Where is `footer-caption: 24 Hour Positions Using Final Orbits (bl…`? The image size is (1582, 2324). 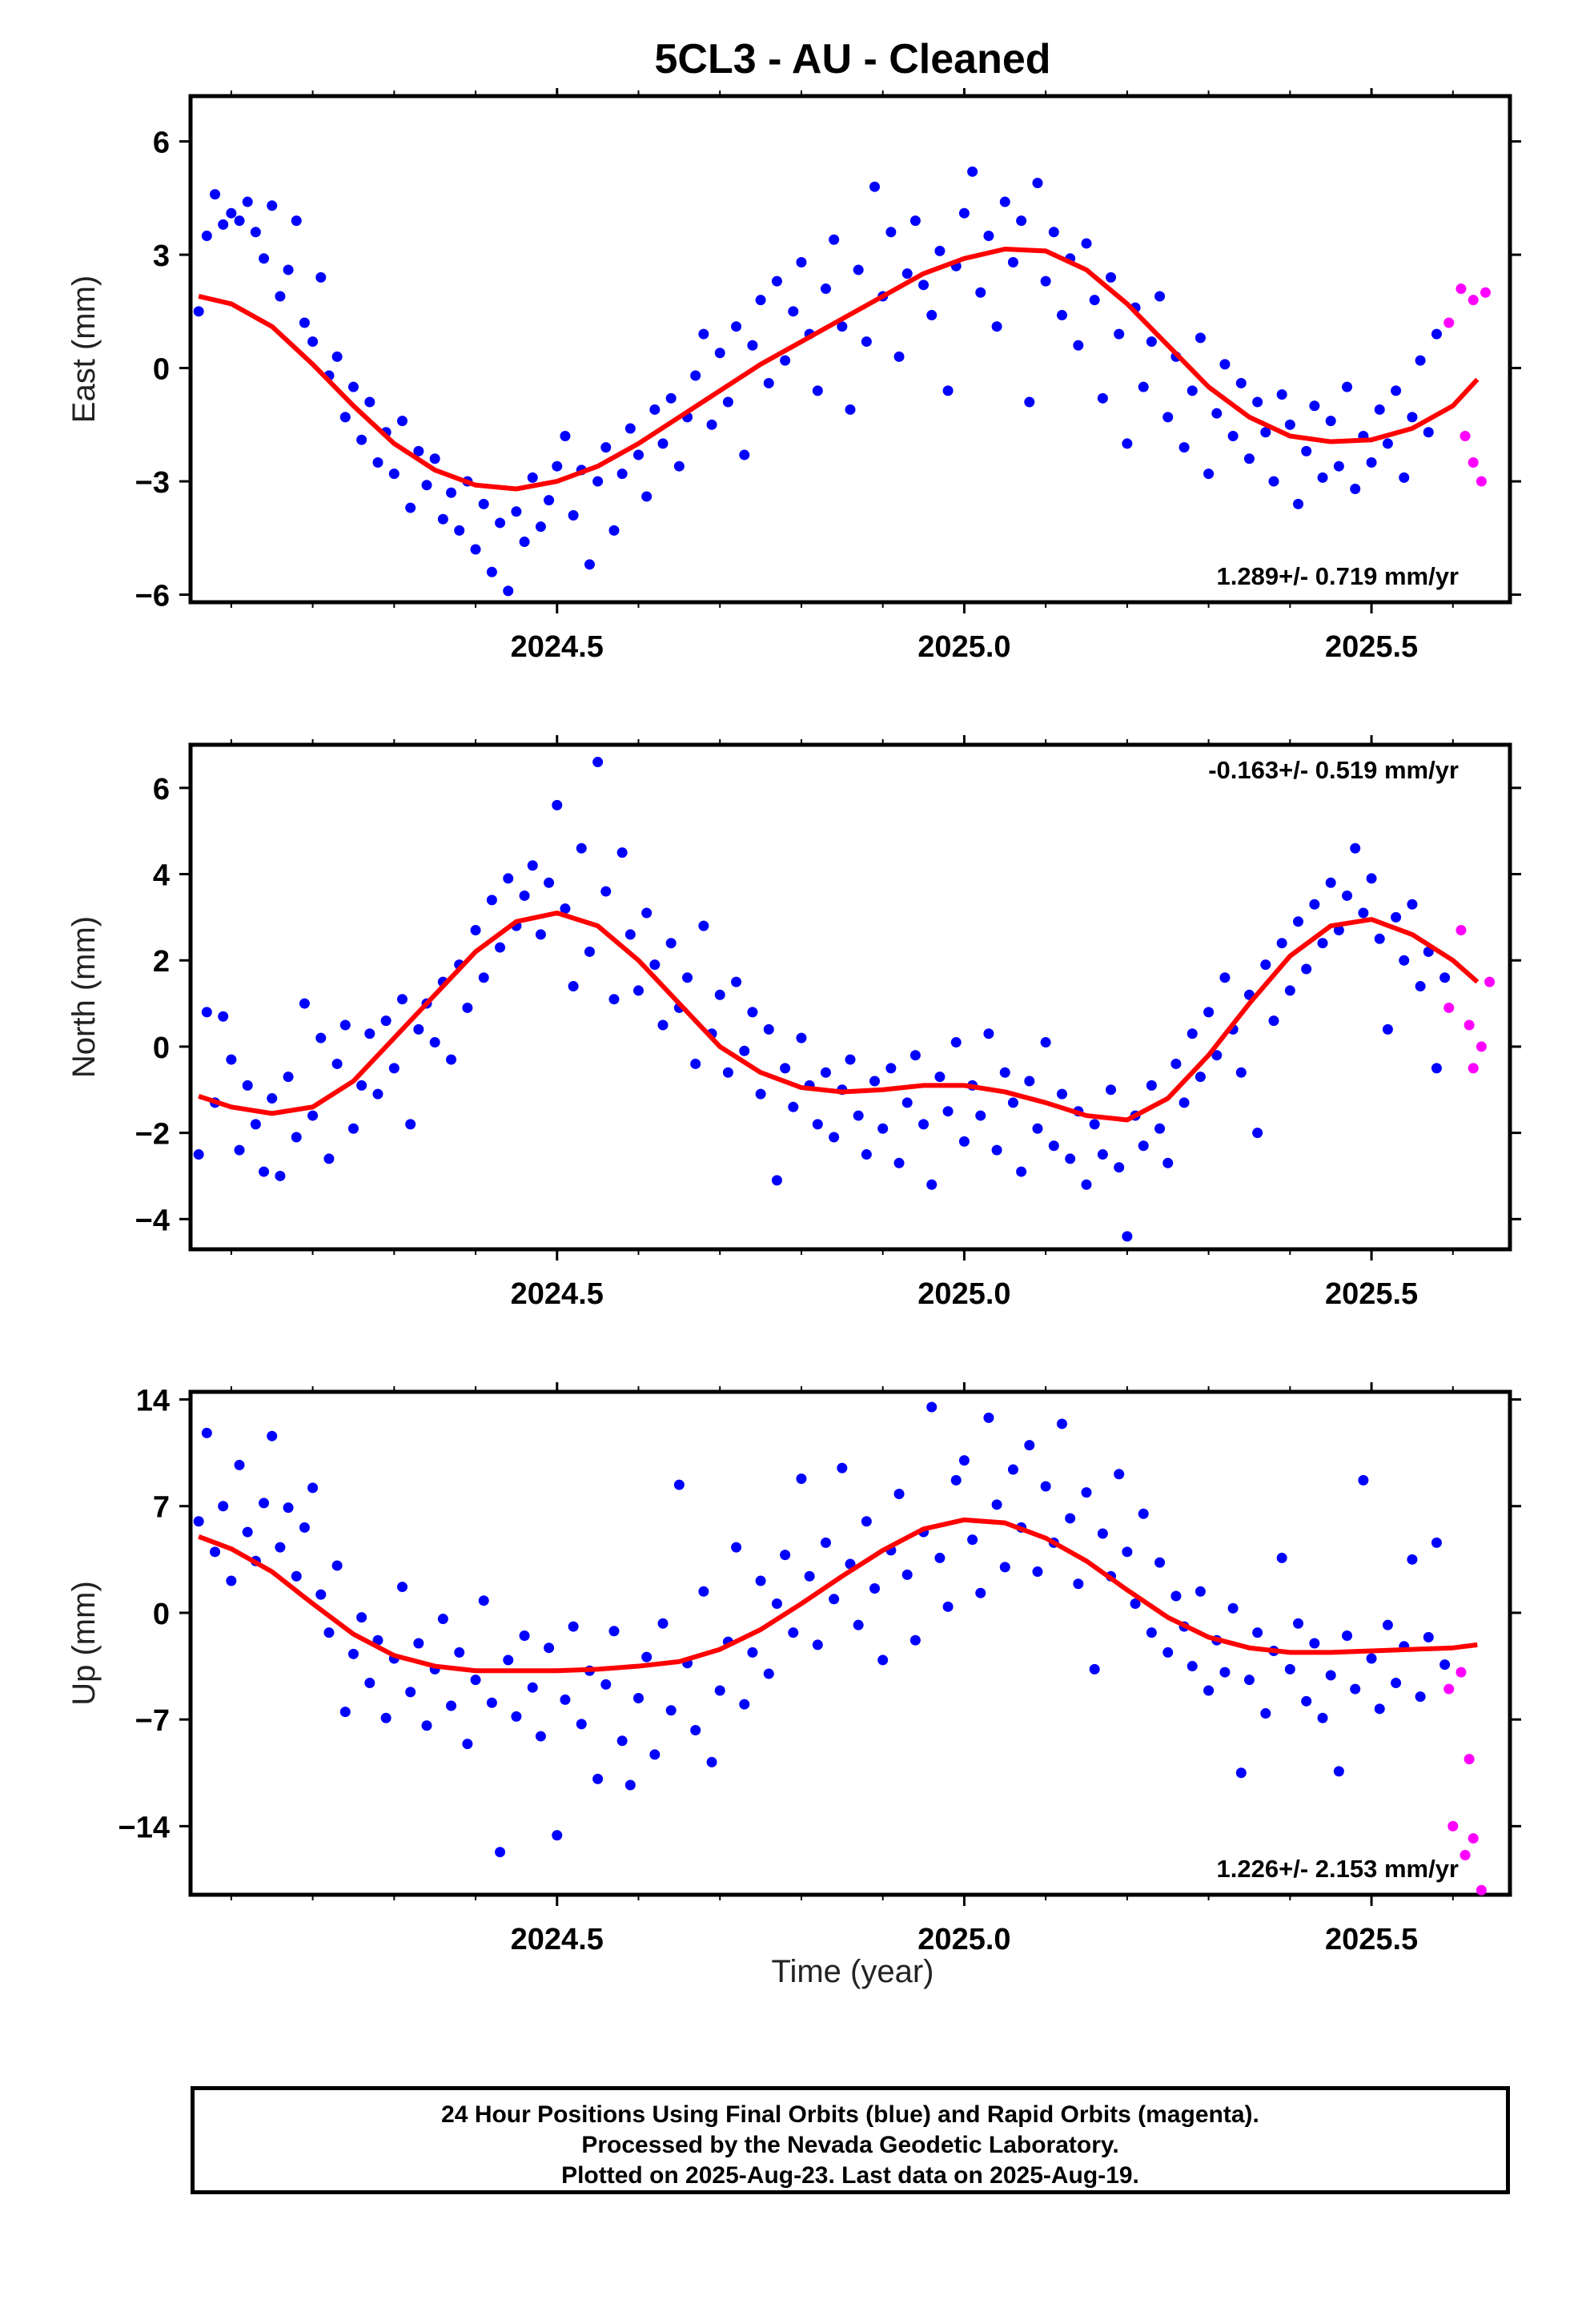 footer-caption: 24 Hour Positions Using Final Orbits (bl… is located at coordinates (850, 2140).